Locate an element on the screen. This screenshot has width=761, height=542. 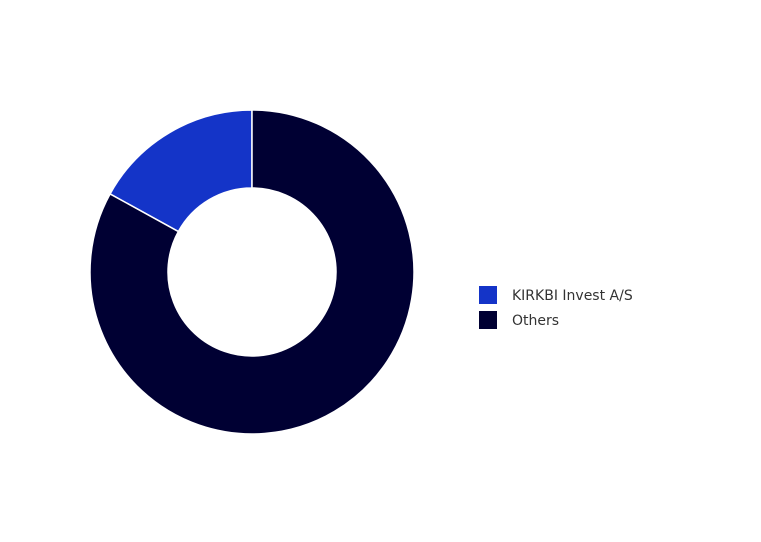
legend-label: KIRKBI Invest A/S is located at coordinates (572, 296).